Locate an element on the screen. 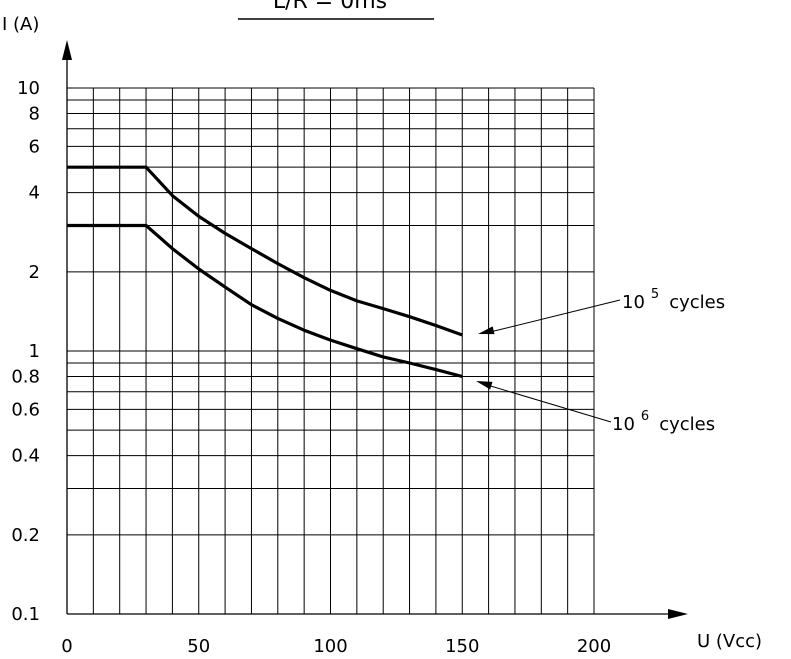  x-tick-label: 200 is located at coordinates (594, 646).